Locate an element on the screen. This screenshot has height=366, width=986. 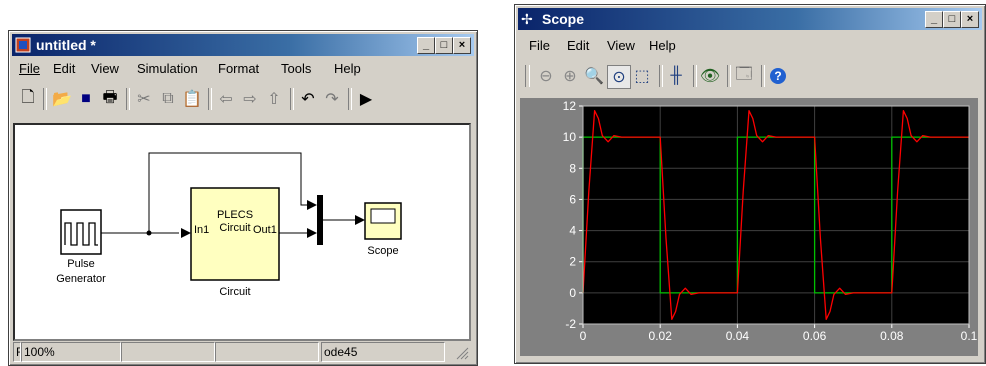
menu-format: Format is located at coordinates (239, 68).